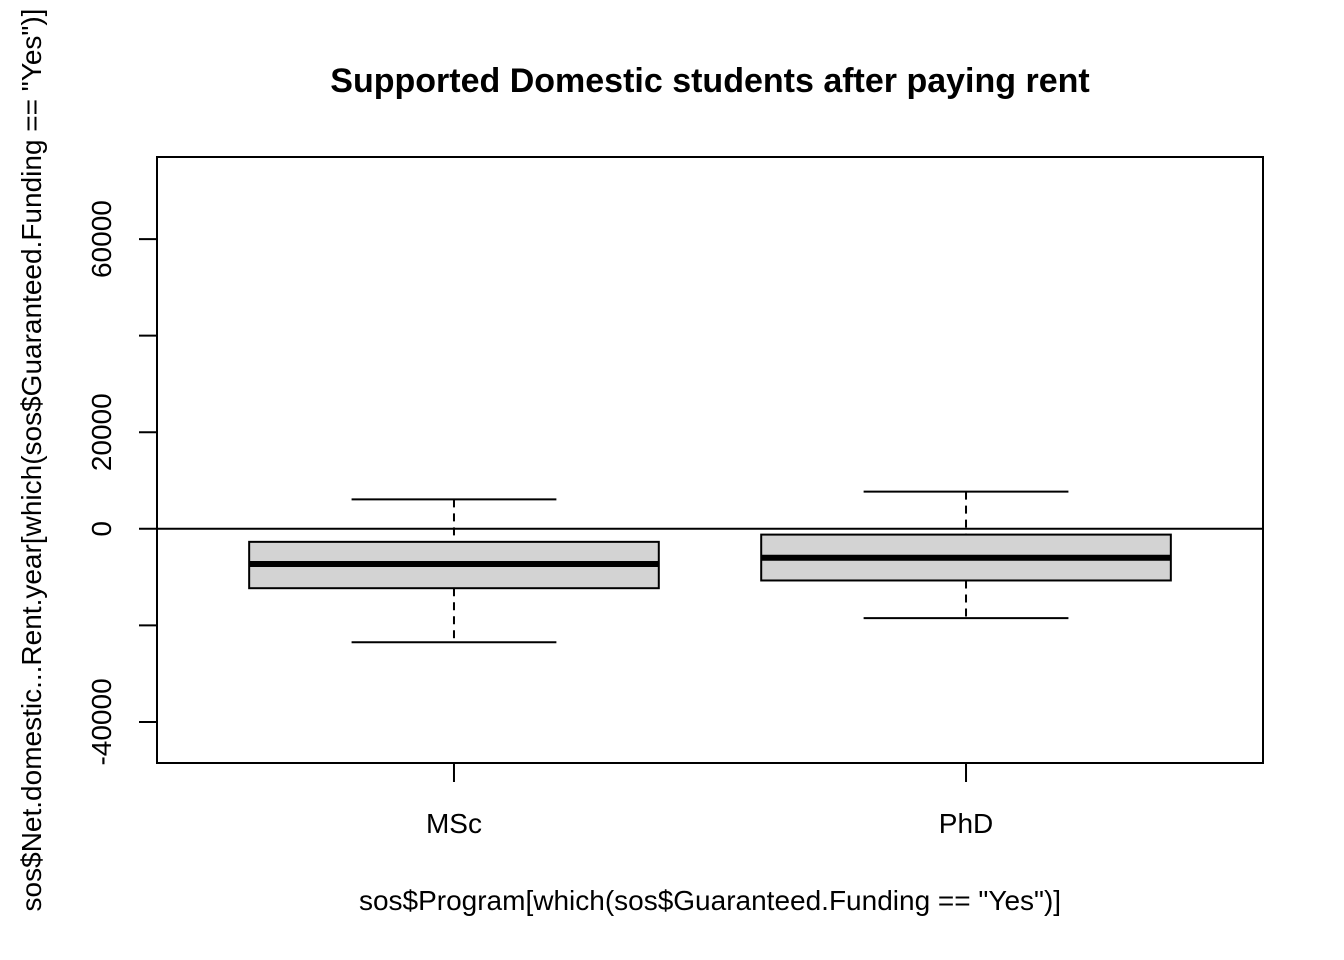 The image size is (1344, 960). I want to click on boxes-group, so click(710, 567).